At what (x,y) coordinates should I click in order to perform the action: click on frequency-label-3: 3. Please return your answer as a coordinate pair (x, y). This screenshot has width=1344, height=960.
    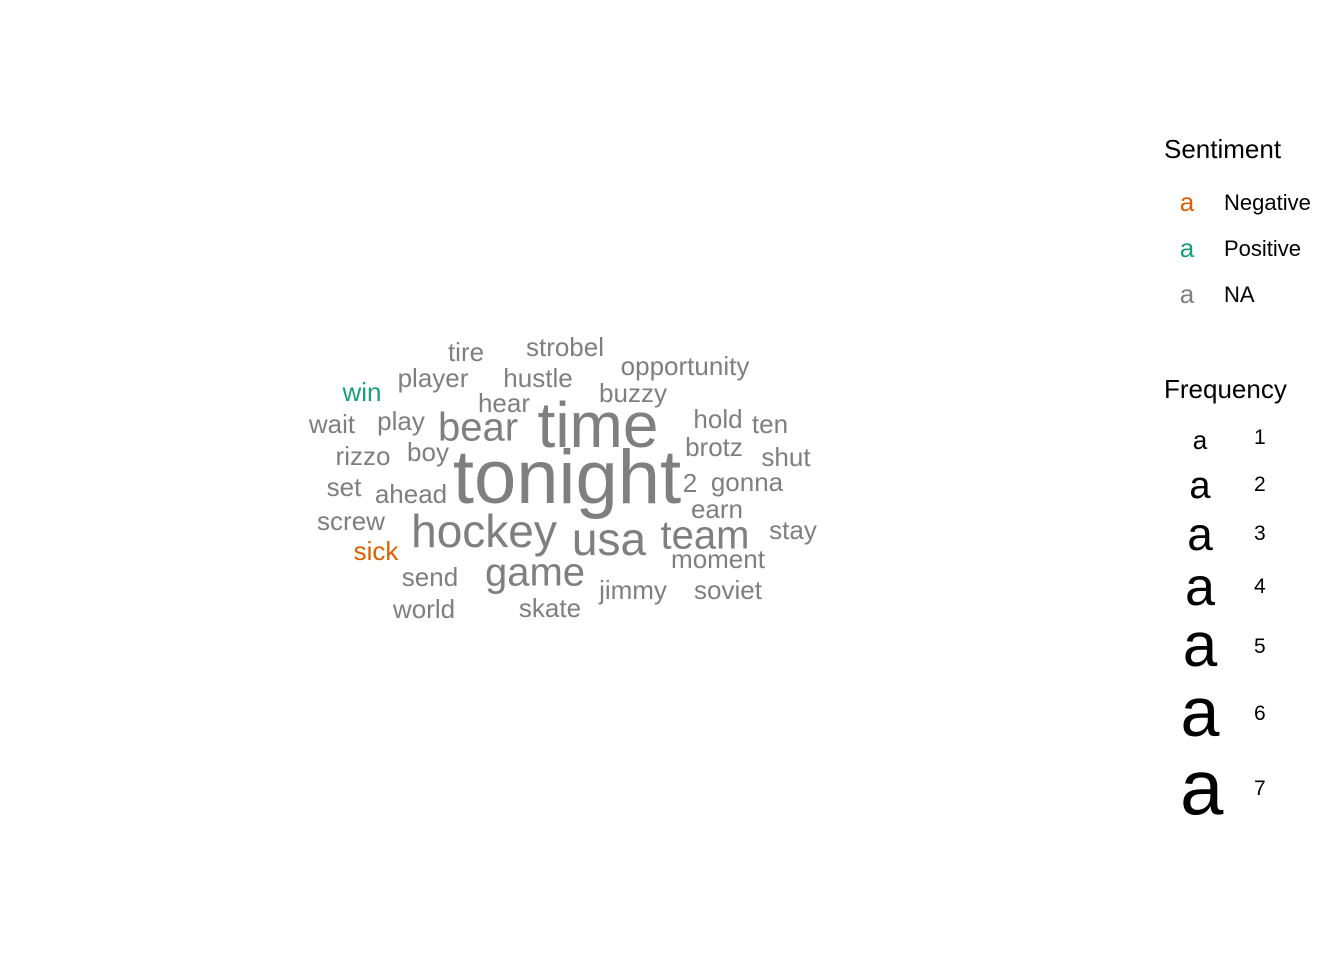
    Looking at the image, I should click on (1260, 533).